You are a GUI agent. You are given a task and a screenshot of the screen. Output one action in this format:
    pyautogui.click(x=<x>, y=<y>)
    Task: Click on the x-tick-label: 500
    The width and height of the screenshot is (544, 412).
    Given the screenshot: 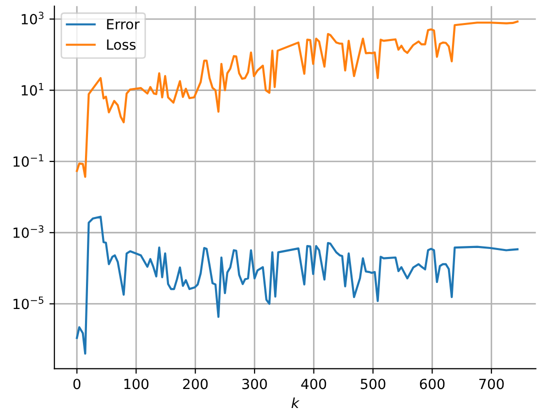 What is the action you would take?
    pyautogui.click(x=373, y=384)
    